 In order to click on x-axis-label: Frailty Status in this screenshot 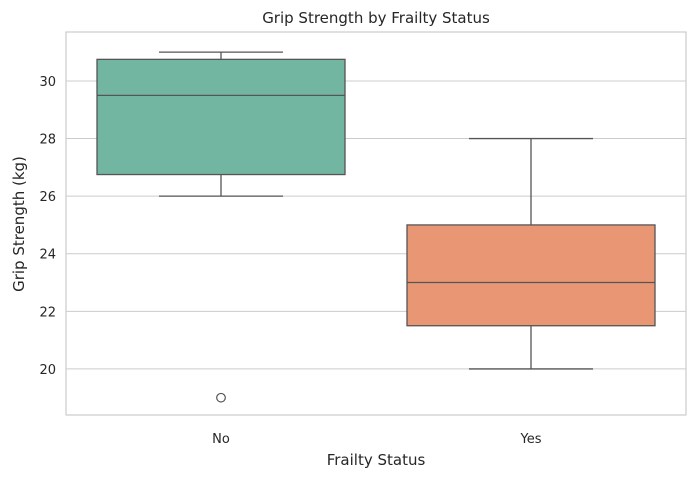, I will do `click(376, 460)`.